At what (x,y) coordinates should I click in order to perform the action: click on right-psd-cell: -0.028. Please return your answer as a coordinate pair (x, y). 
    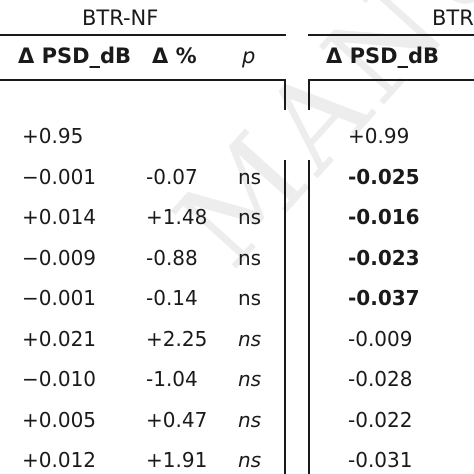
    Looking at the image, I should click on (380, 379).